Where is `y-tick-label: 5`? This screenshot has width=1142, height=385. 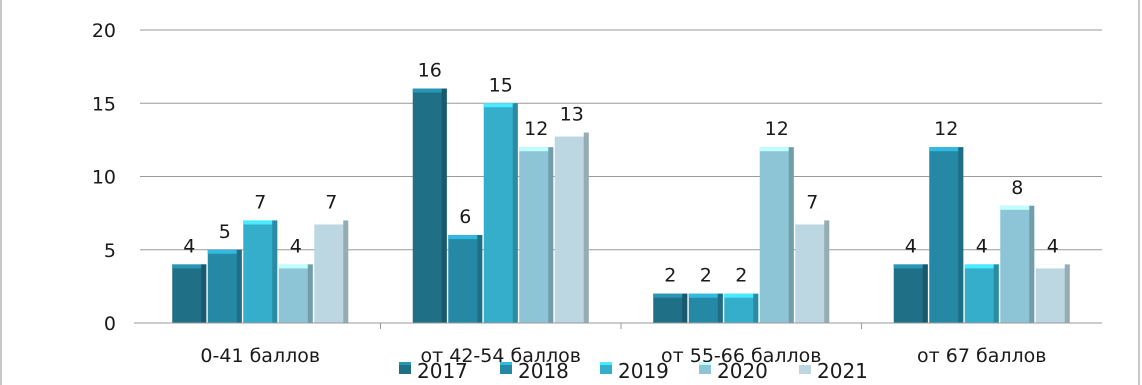
y-tick-label: 5 is located at coordinates (110, 251).